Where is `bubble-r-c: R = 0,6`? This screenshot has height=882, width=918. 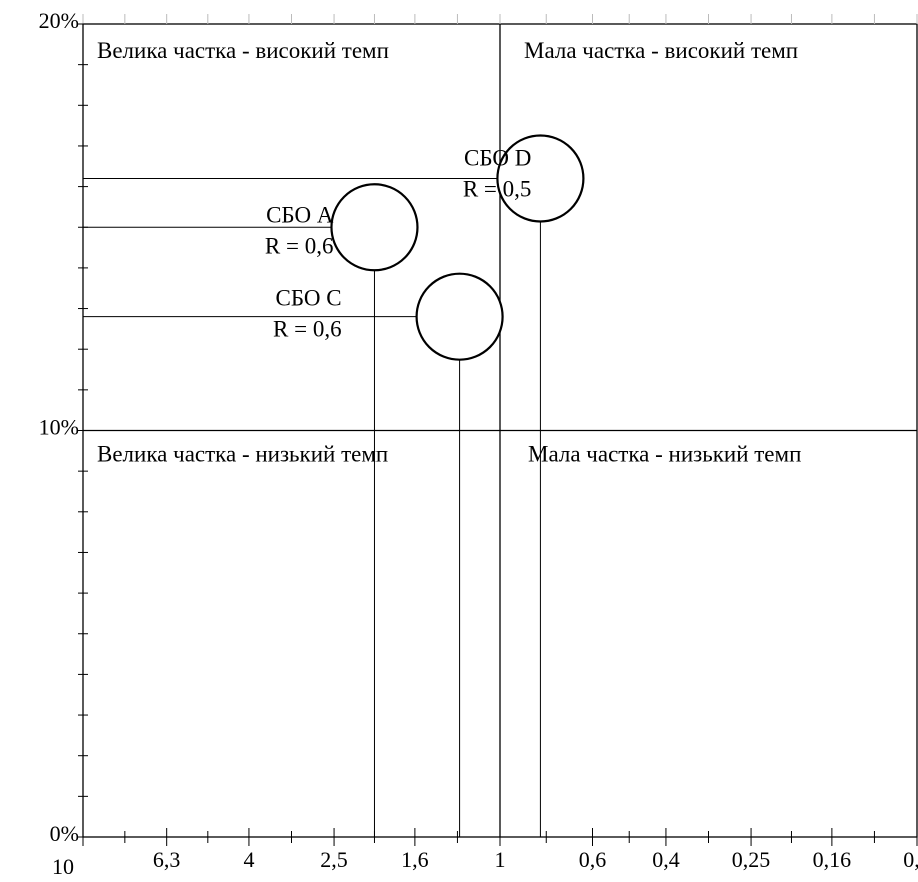 bubble-r-c: R = 0,6 is located at coordinates (307, 329).